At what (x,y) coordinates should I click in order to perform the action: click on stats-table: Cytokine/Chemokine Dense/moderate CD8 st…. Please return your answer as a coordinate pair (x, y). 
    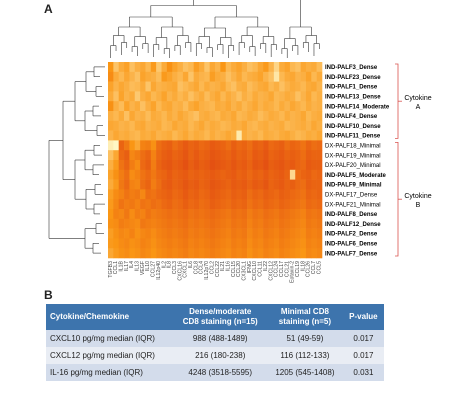
    Looking at the image, I should click on (215, 342).